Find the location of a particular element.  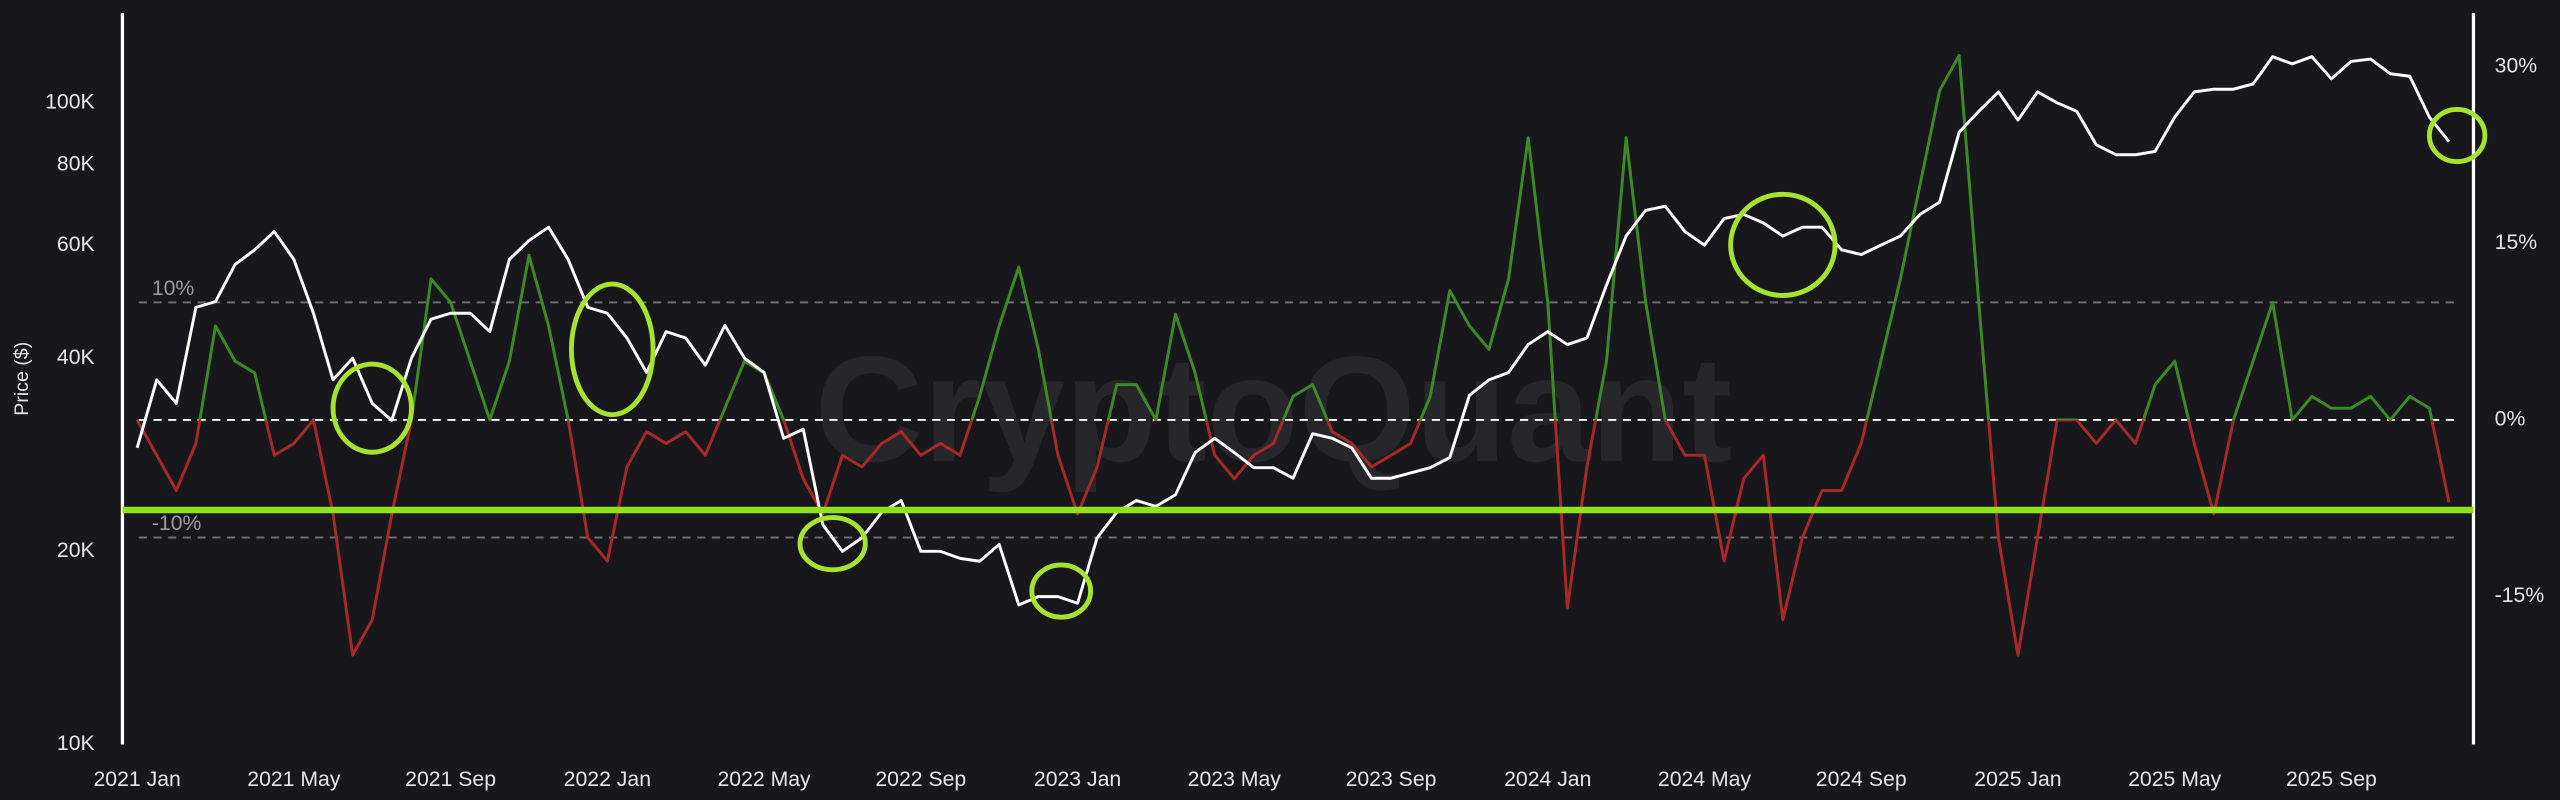

x-tick-label: 2024 May is located at coordinates (1705, 779).